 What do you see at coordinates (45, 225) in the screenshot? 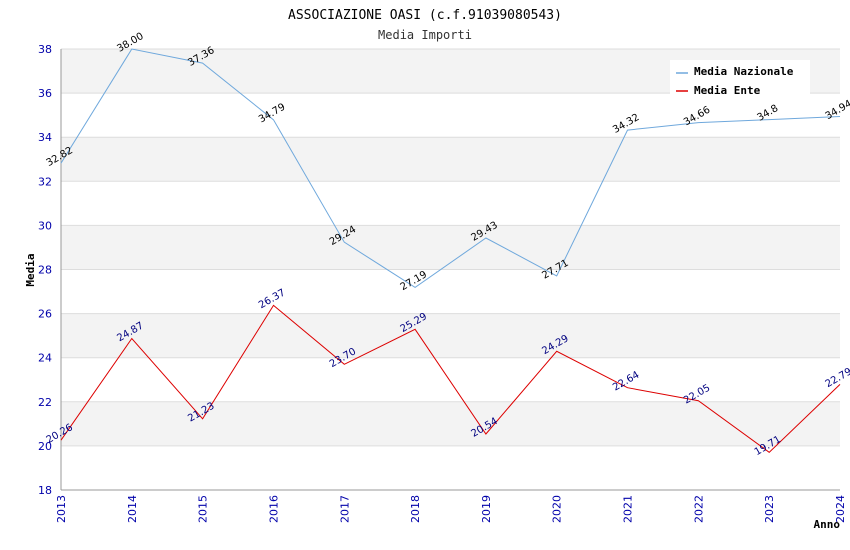
I see `y-tick-label: 30` at bounding box center [45, 225].